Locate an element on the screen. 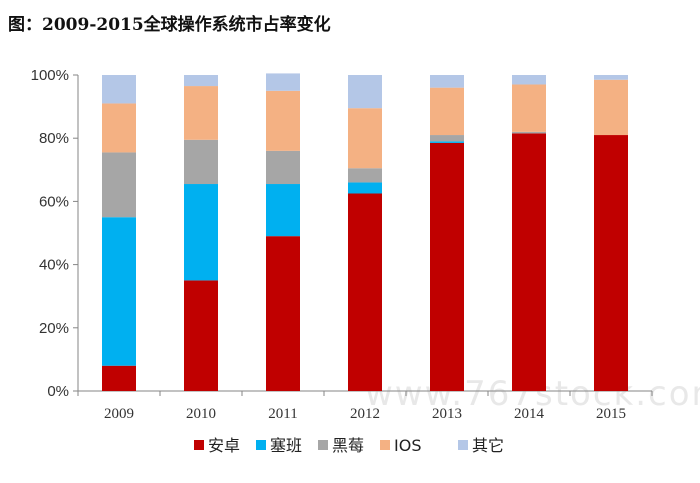  x-tick-label: 2013 is located at coordinates (447, 414).